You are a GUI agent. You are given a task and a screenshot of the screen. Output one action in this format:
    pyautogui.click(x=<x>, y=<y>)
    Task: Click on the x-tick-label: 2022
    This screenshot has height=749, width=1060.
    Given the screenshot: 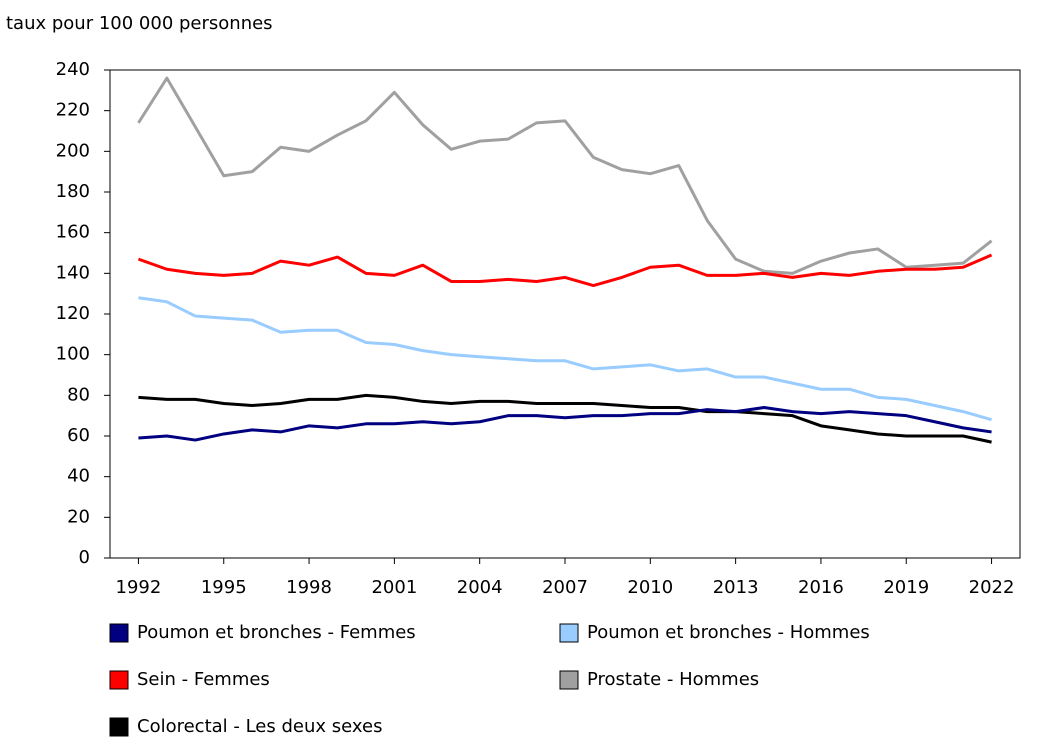 What is the action you would take?
    pyautogui.click(x=992, y=587)
    